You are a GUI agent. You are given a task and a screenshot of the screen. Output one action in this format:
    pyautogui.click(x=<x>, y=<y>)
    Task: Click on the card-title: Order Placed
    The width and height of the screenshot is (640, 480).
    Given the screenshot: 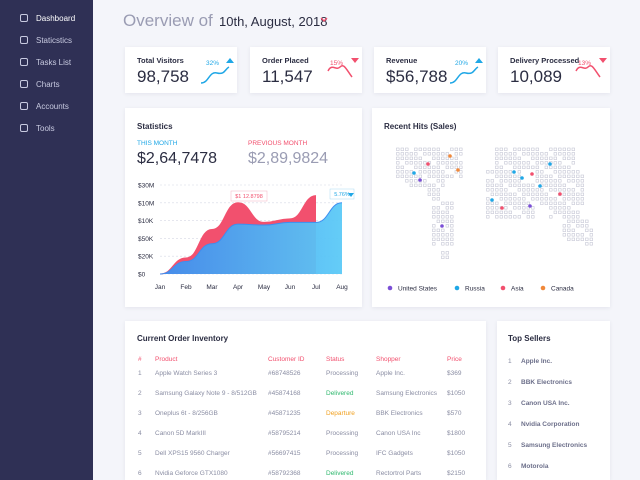 What is the action you would take?
    pyautogui.click(x=285, y=60)
    